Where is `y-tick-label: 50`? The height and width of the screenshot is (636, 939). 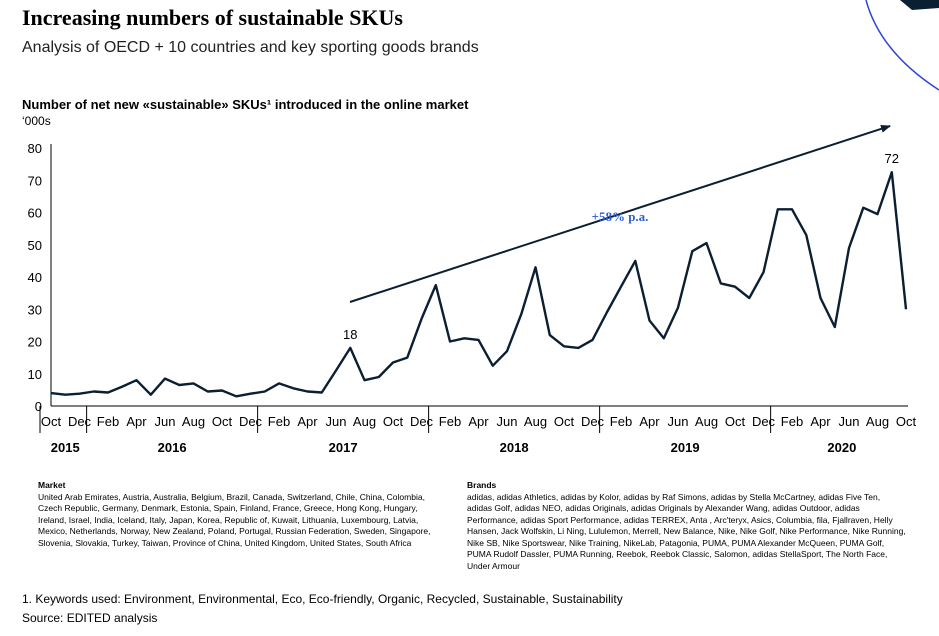
y-tick-label: 50 is located at coordinates (35, 245).